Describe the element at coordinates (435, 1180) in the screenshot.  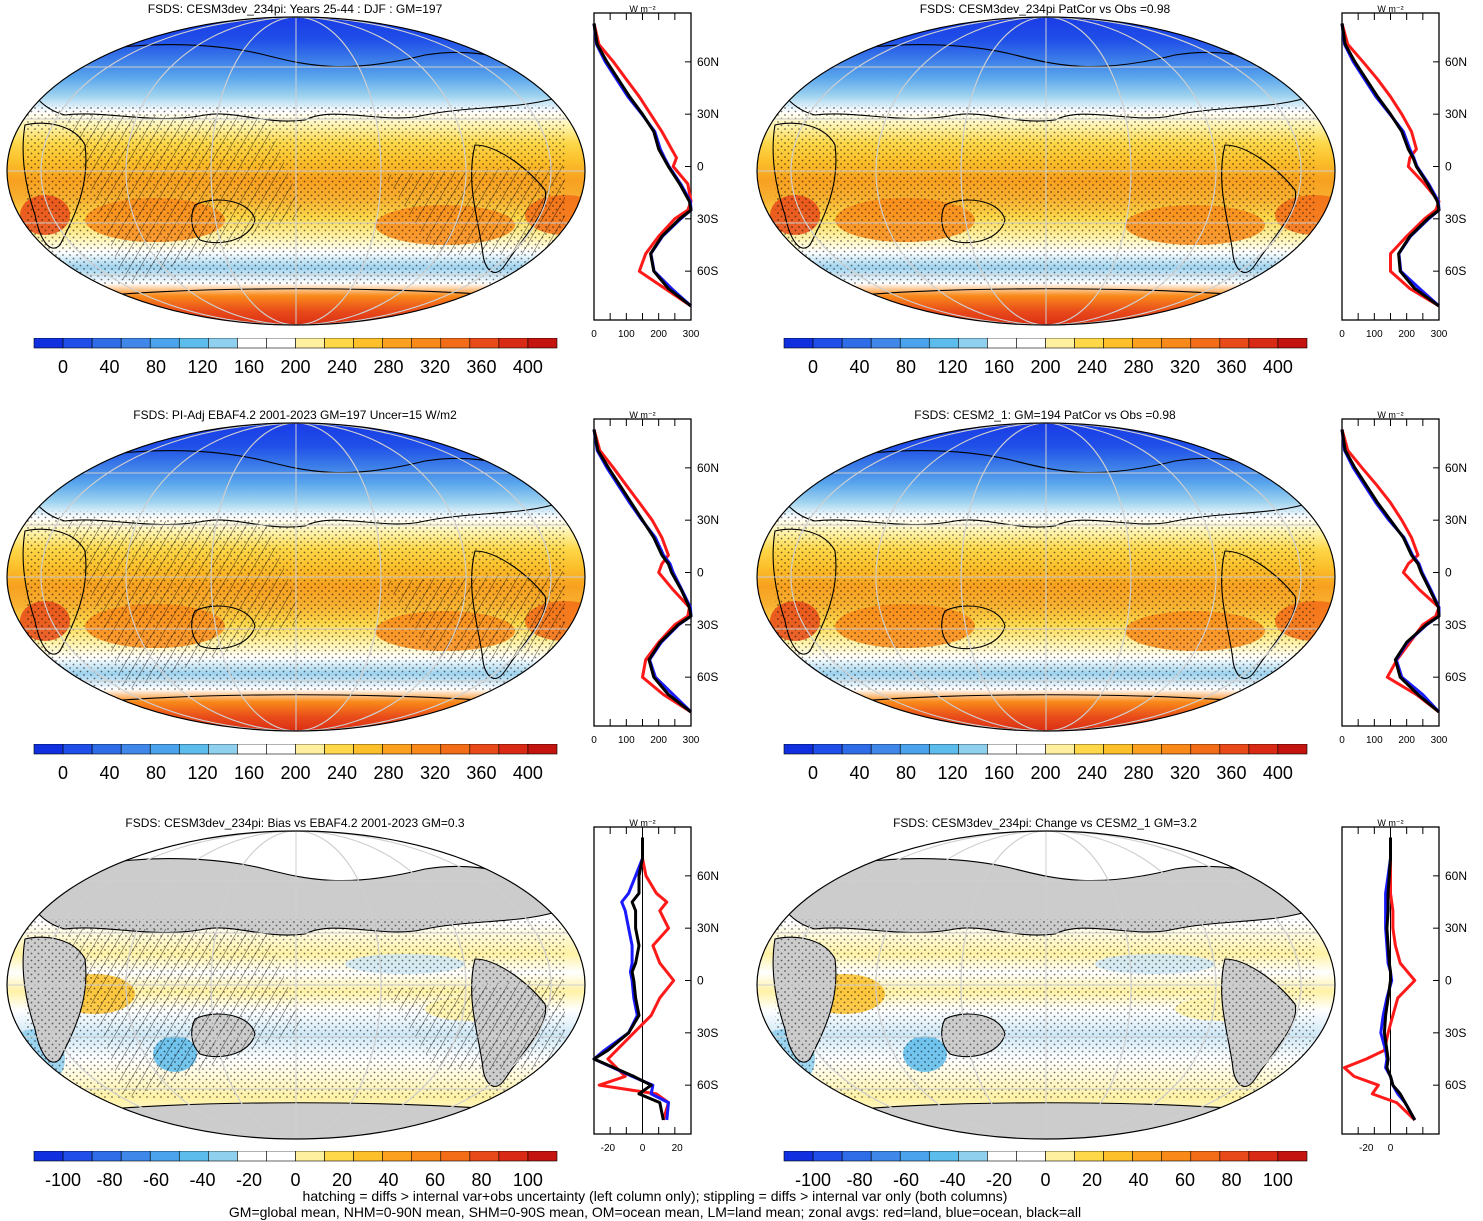
I see `colorbar-label: 60` at that location.